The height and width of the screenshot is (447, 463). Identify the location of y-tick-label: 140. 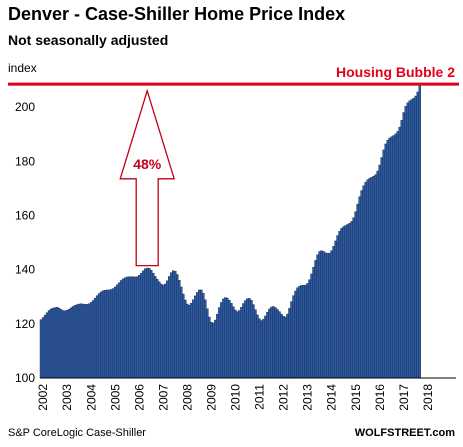
(25, 270).